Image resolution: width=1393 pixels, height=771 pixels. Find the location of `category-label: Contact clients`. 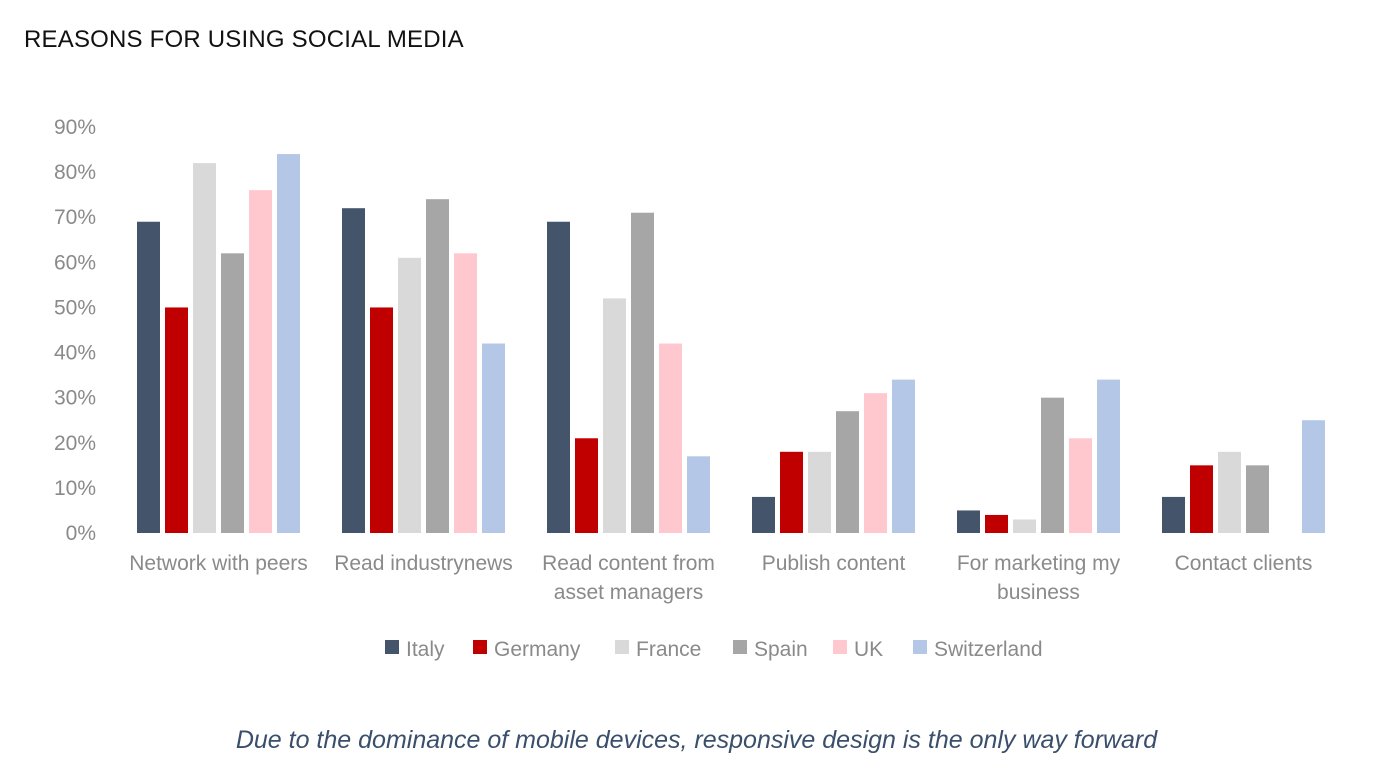

category-label: Contact clients is located at coordinates (1244, 563).